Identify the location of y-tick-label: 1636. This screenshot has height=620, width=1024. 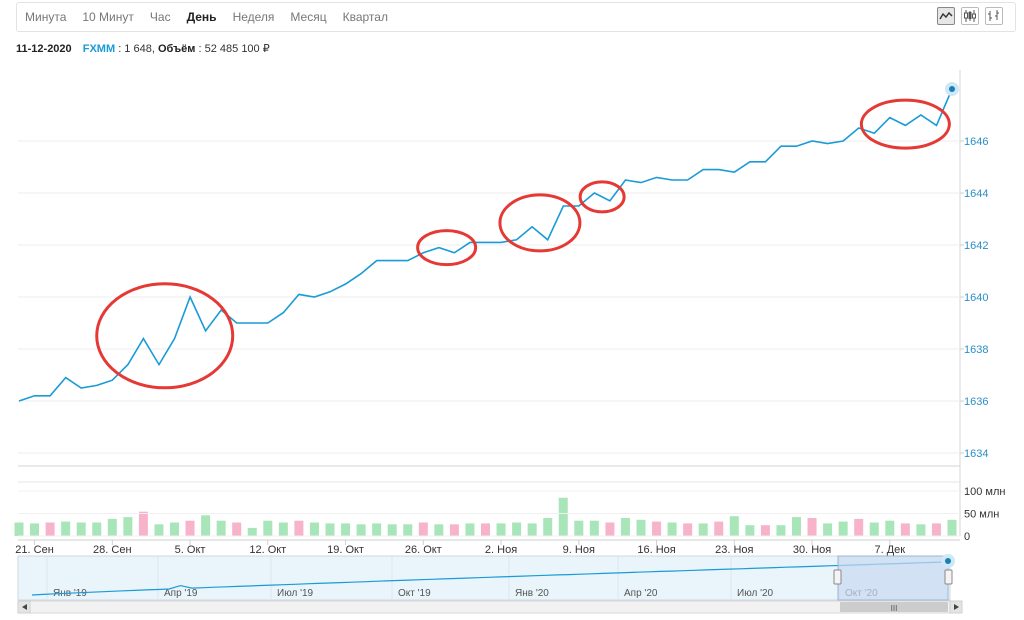
(976, 402).